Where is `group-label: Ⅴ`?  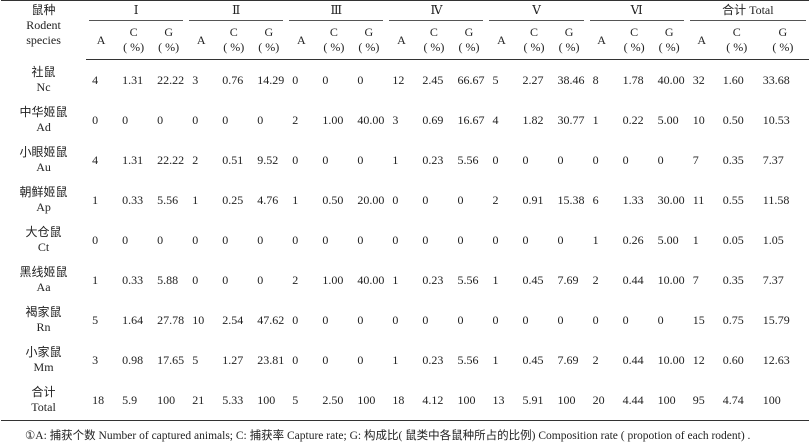 group-label: Ⅴ is located at coordinates (536, 11).